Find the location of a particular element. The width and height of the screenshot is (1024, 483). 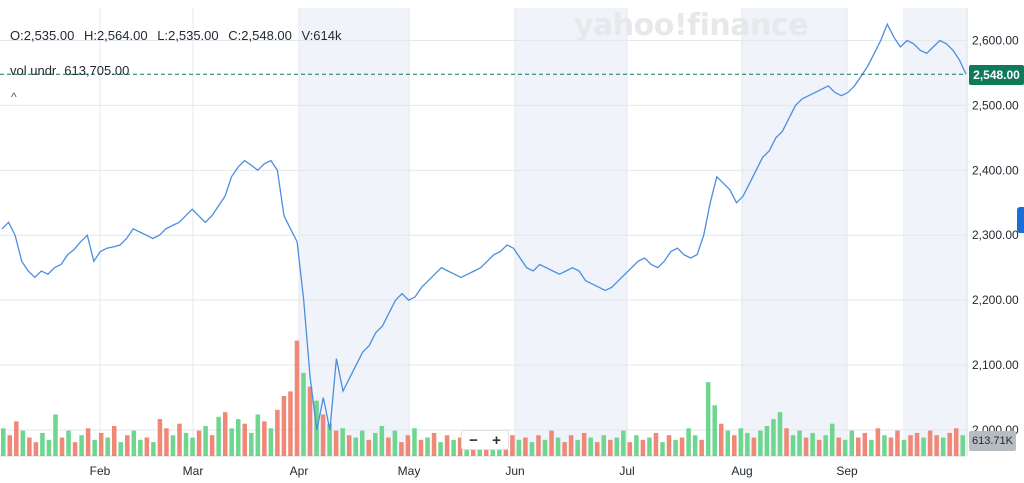

zoom-in-button: + is located at coordinates (496, 440).